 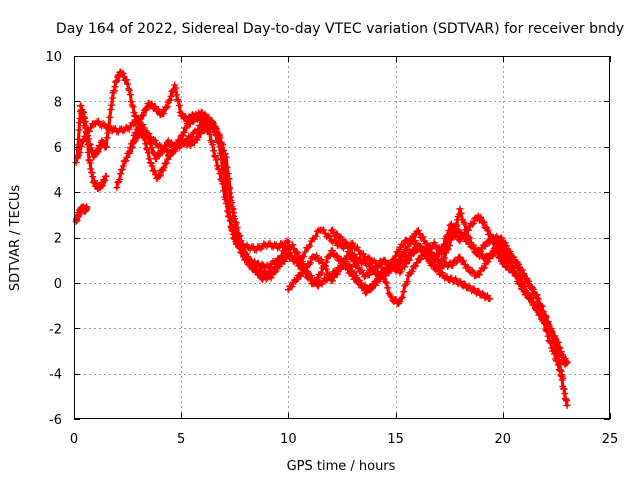 What do you see at coordinates (610, 439) in the screenshot?
I see `x-tick-label: 25` at bounding box center [610, 439].